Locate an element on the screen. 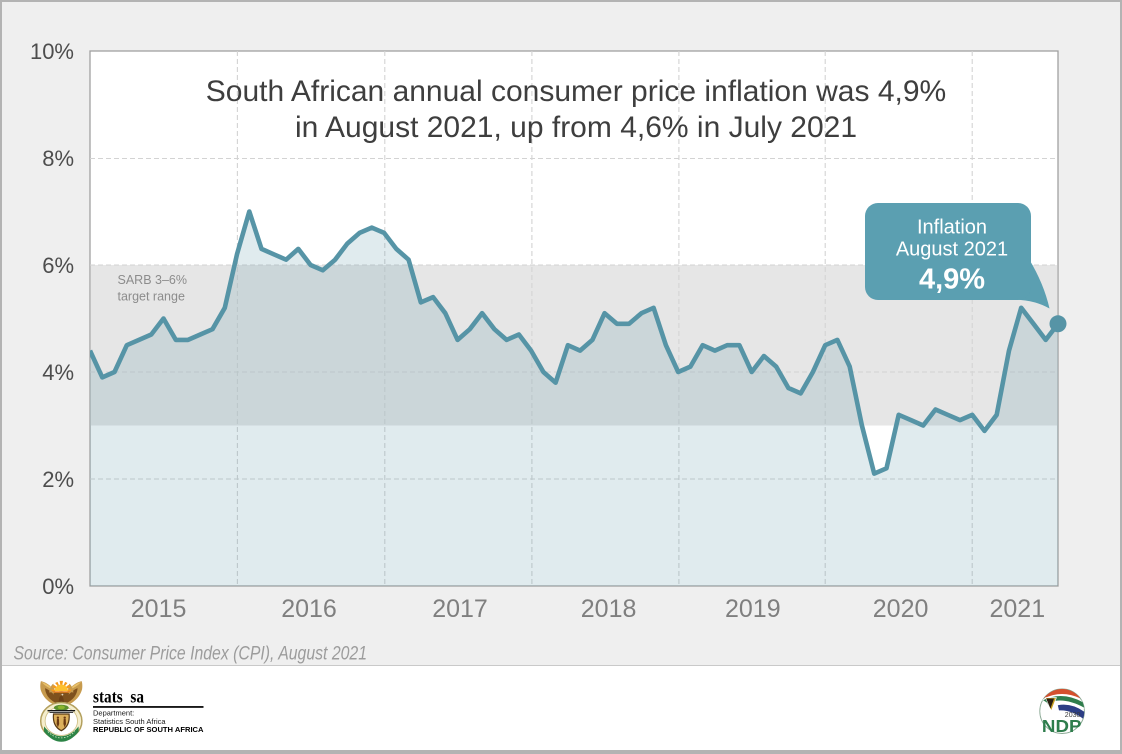  svg-text: 4,9% is located at coordinates (952, 280).